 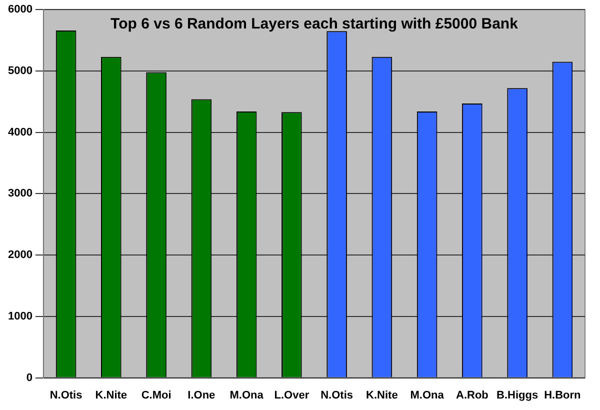 What do you see at coordinates (20, 316) in the screenshot?
I see `y-tick-label: 1000` at bounding box center [20, 316].